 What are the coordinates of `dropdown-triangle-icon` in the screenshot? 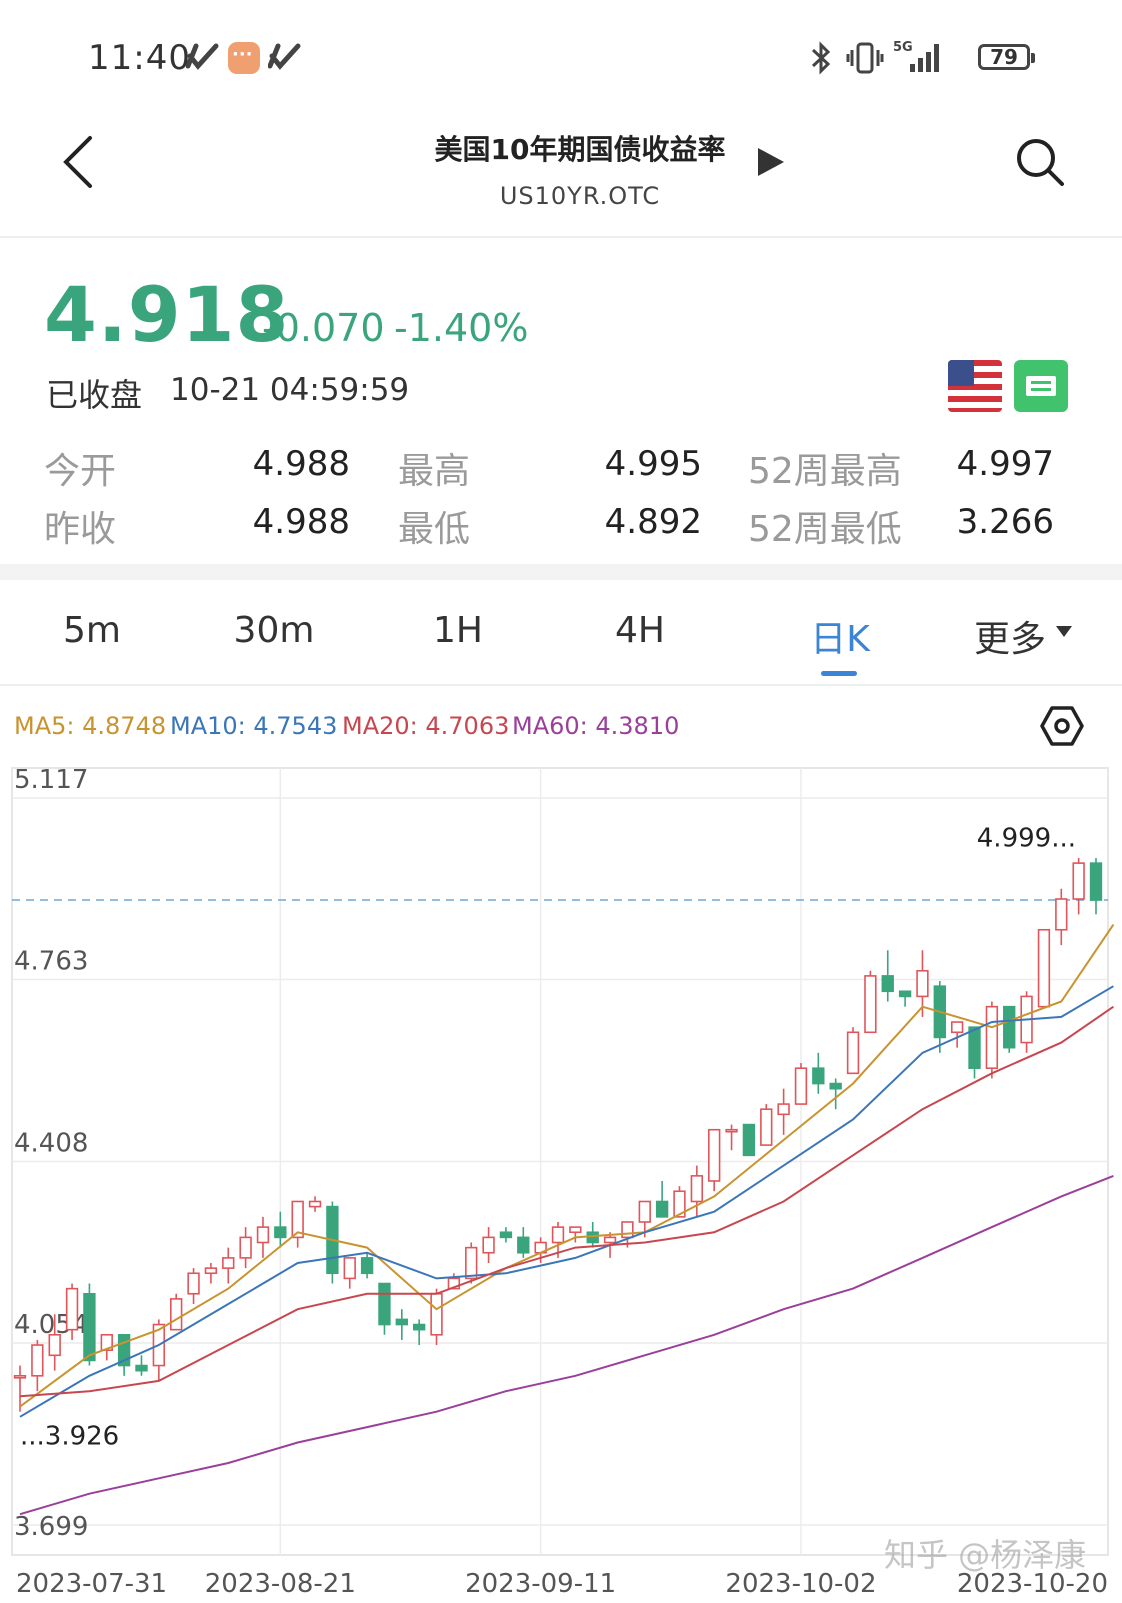 It's located at (1064, 632).